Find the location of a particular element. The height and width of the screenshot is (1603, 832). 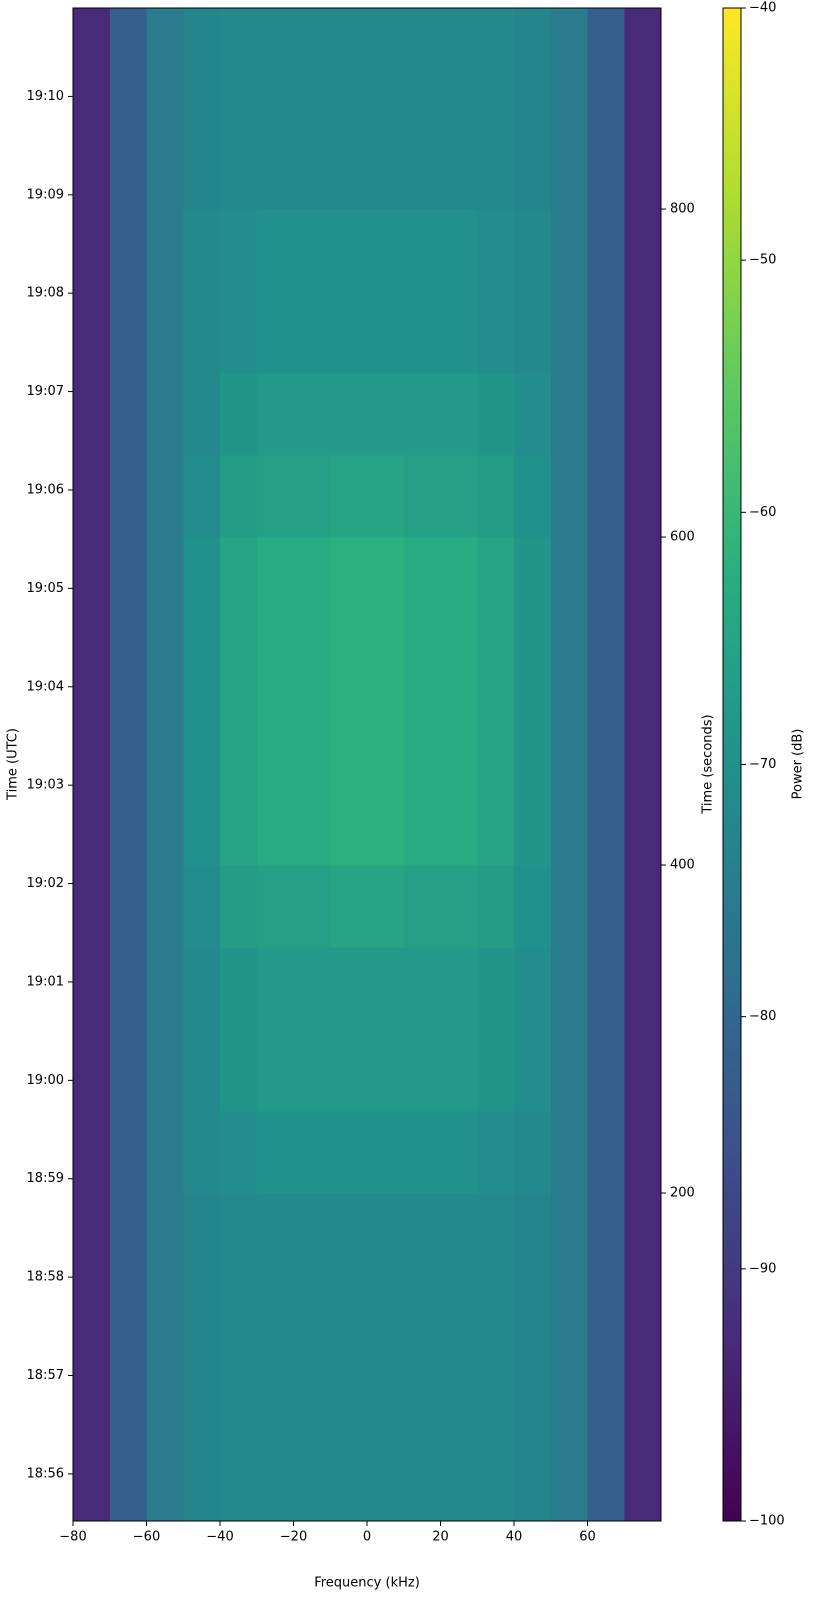

y2-tick-label: 600 is located at coordinates (682, 537).